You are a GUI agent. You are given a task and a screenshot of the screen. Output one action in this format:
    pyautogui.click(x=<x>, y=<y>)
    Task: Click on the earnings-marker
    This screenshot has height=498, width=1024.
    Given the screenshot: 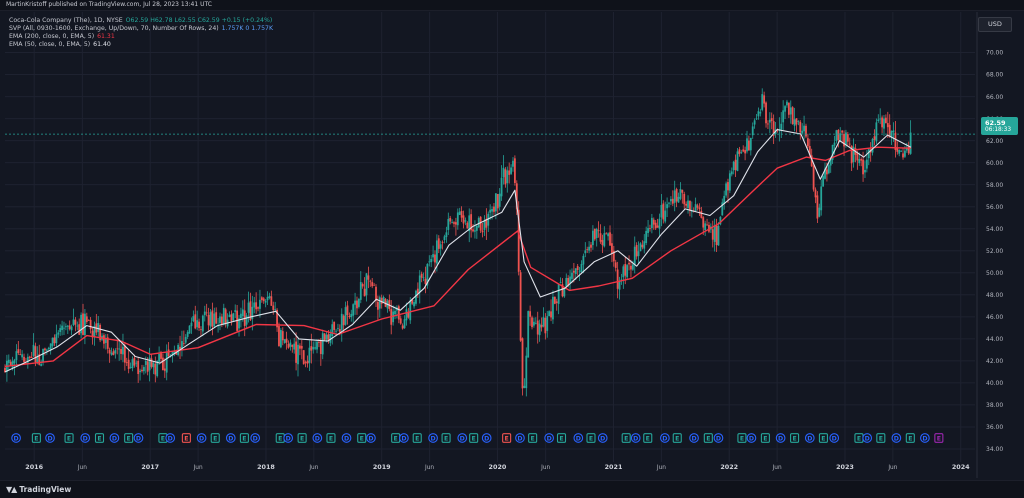 What is the action you would take?
    pyautogui.click(x=795, y=438)
    